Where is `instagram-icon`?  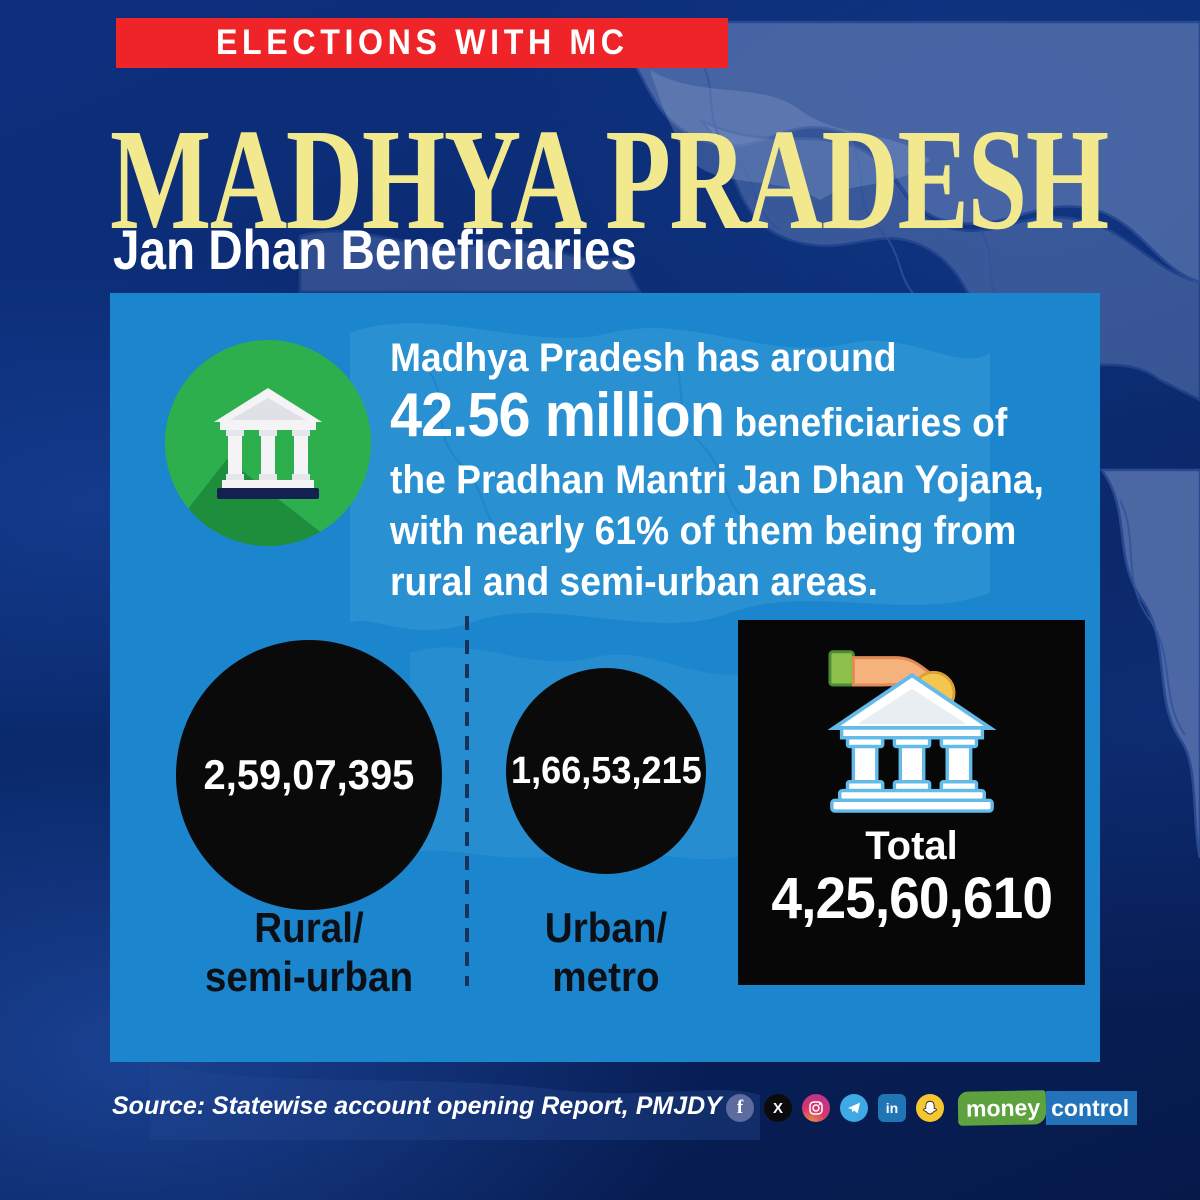 instagram-icon is located at coordinates (816, 1108).